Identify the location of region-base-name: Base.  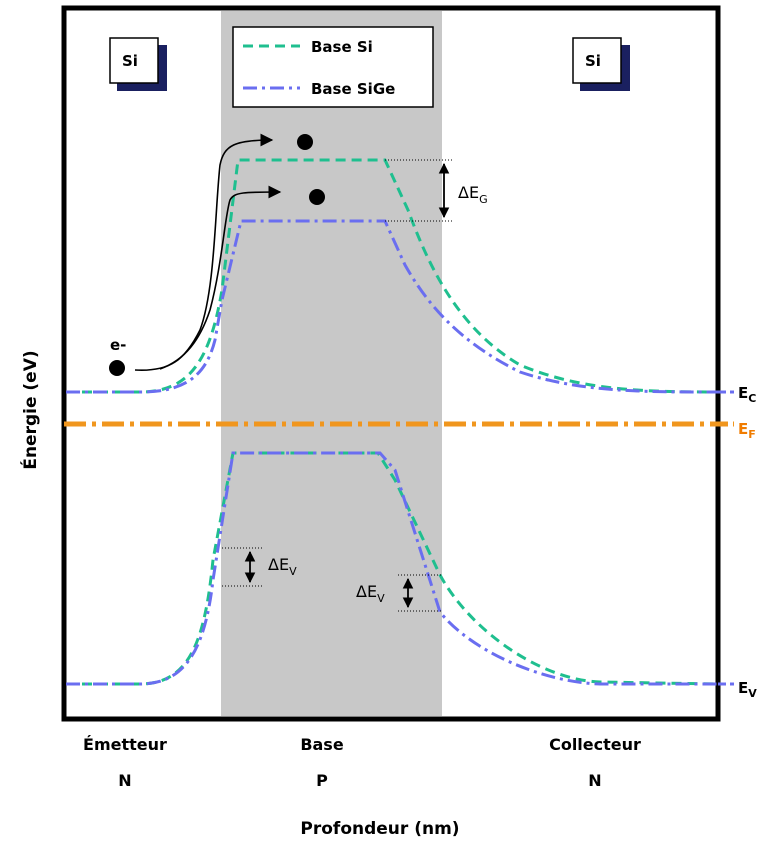
(322, 744).